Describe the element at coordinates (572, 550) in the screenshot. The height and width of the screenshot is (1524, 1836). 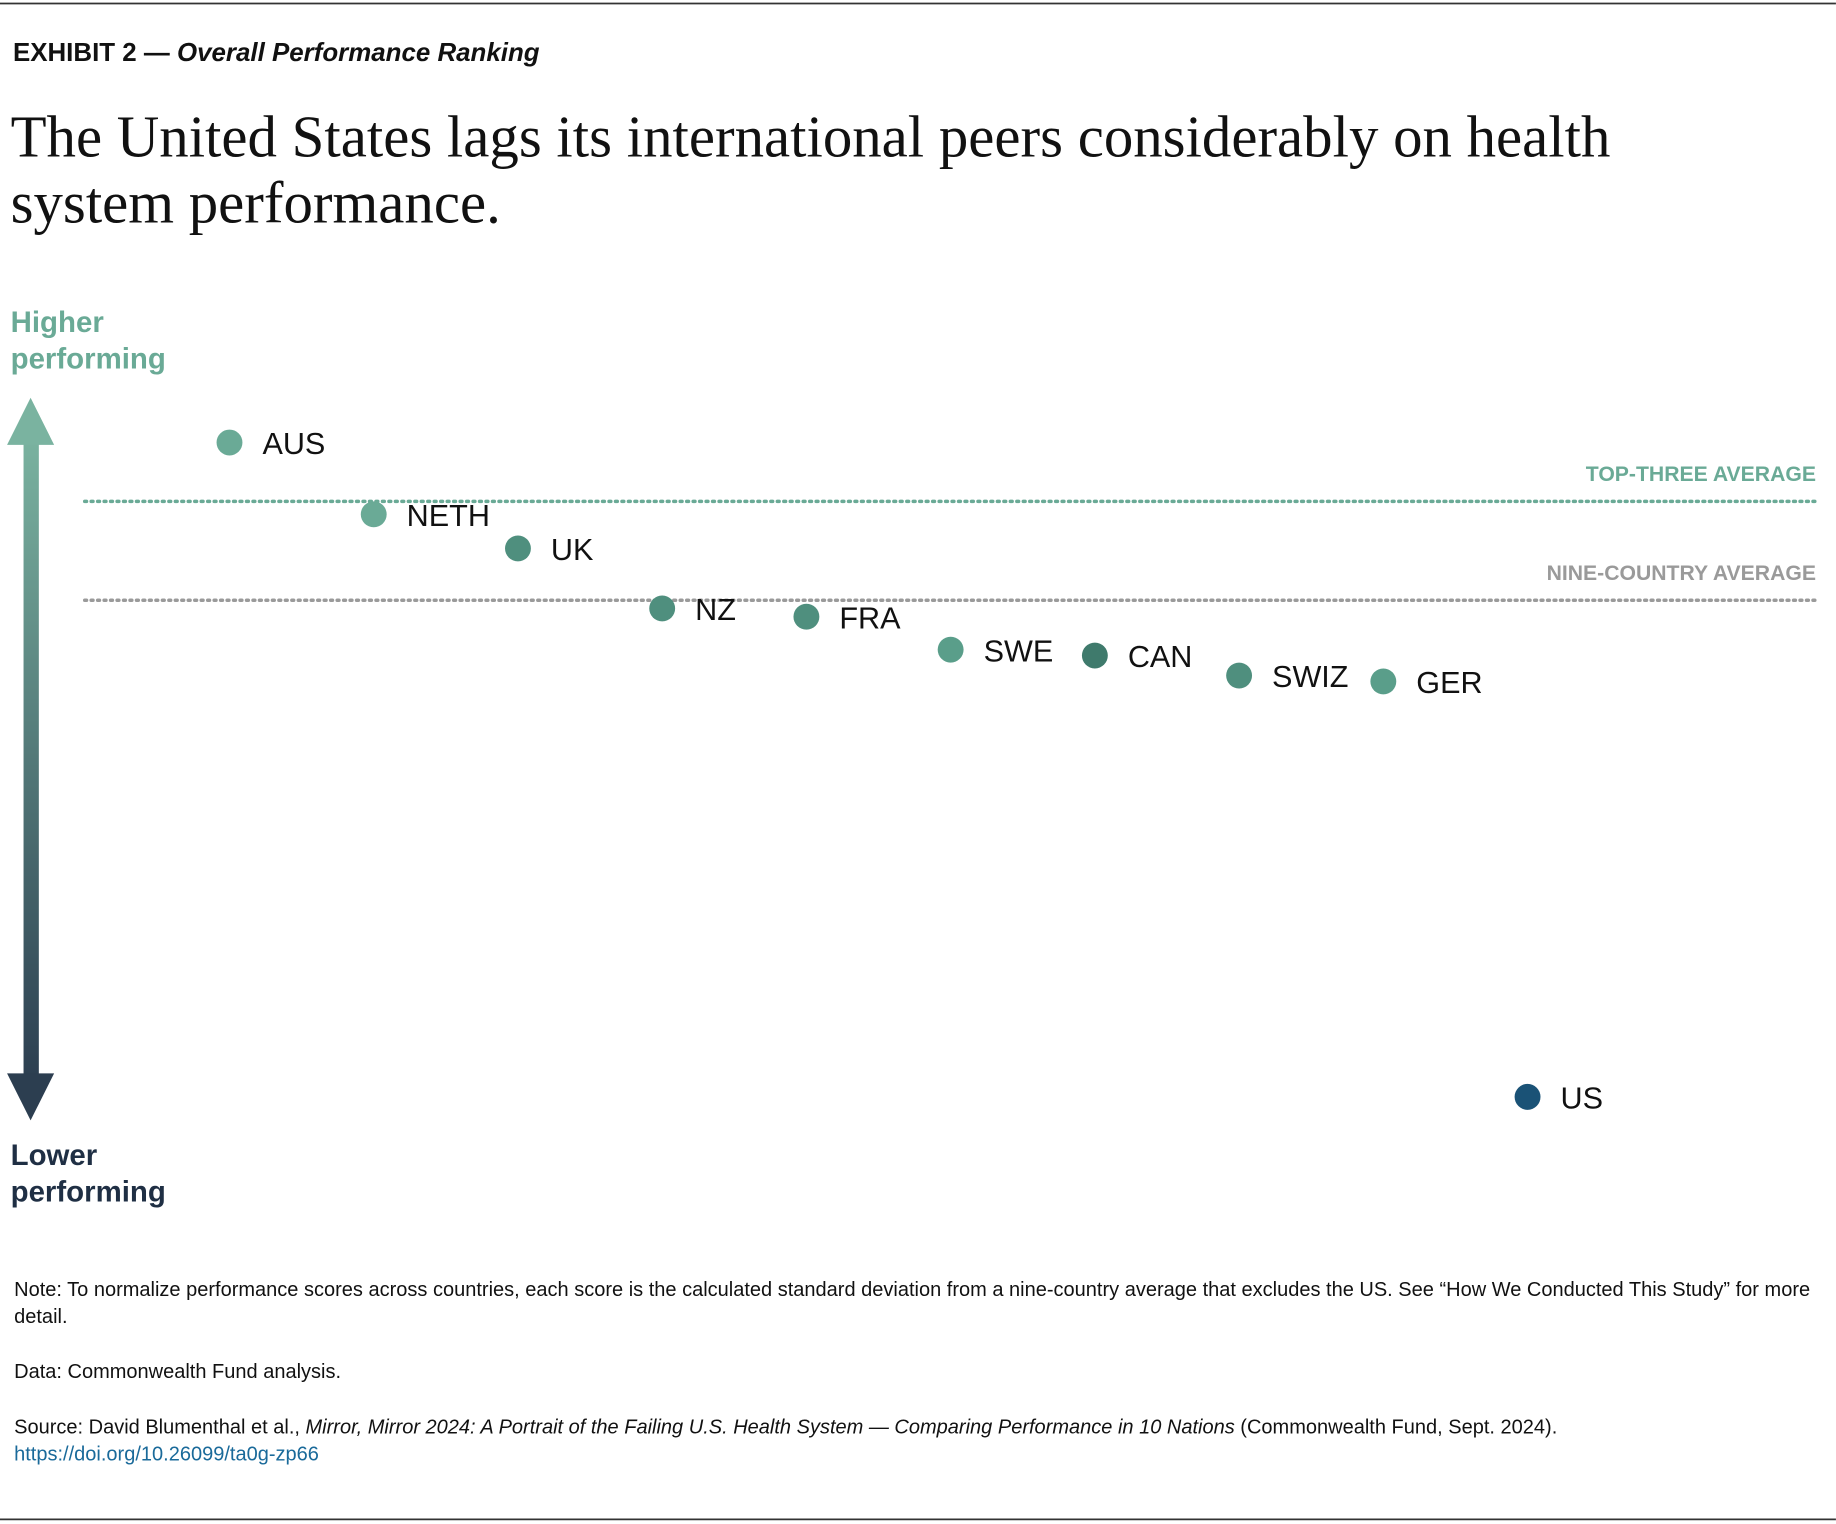
I see `dot-label: UK` at that location.